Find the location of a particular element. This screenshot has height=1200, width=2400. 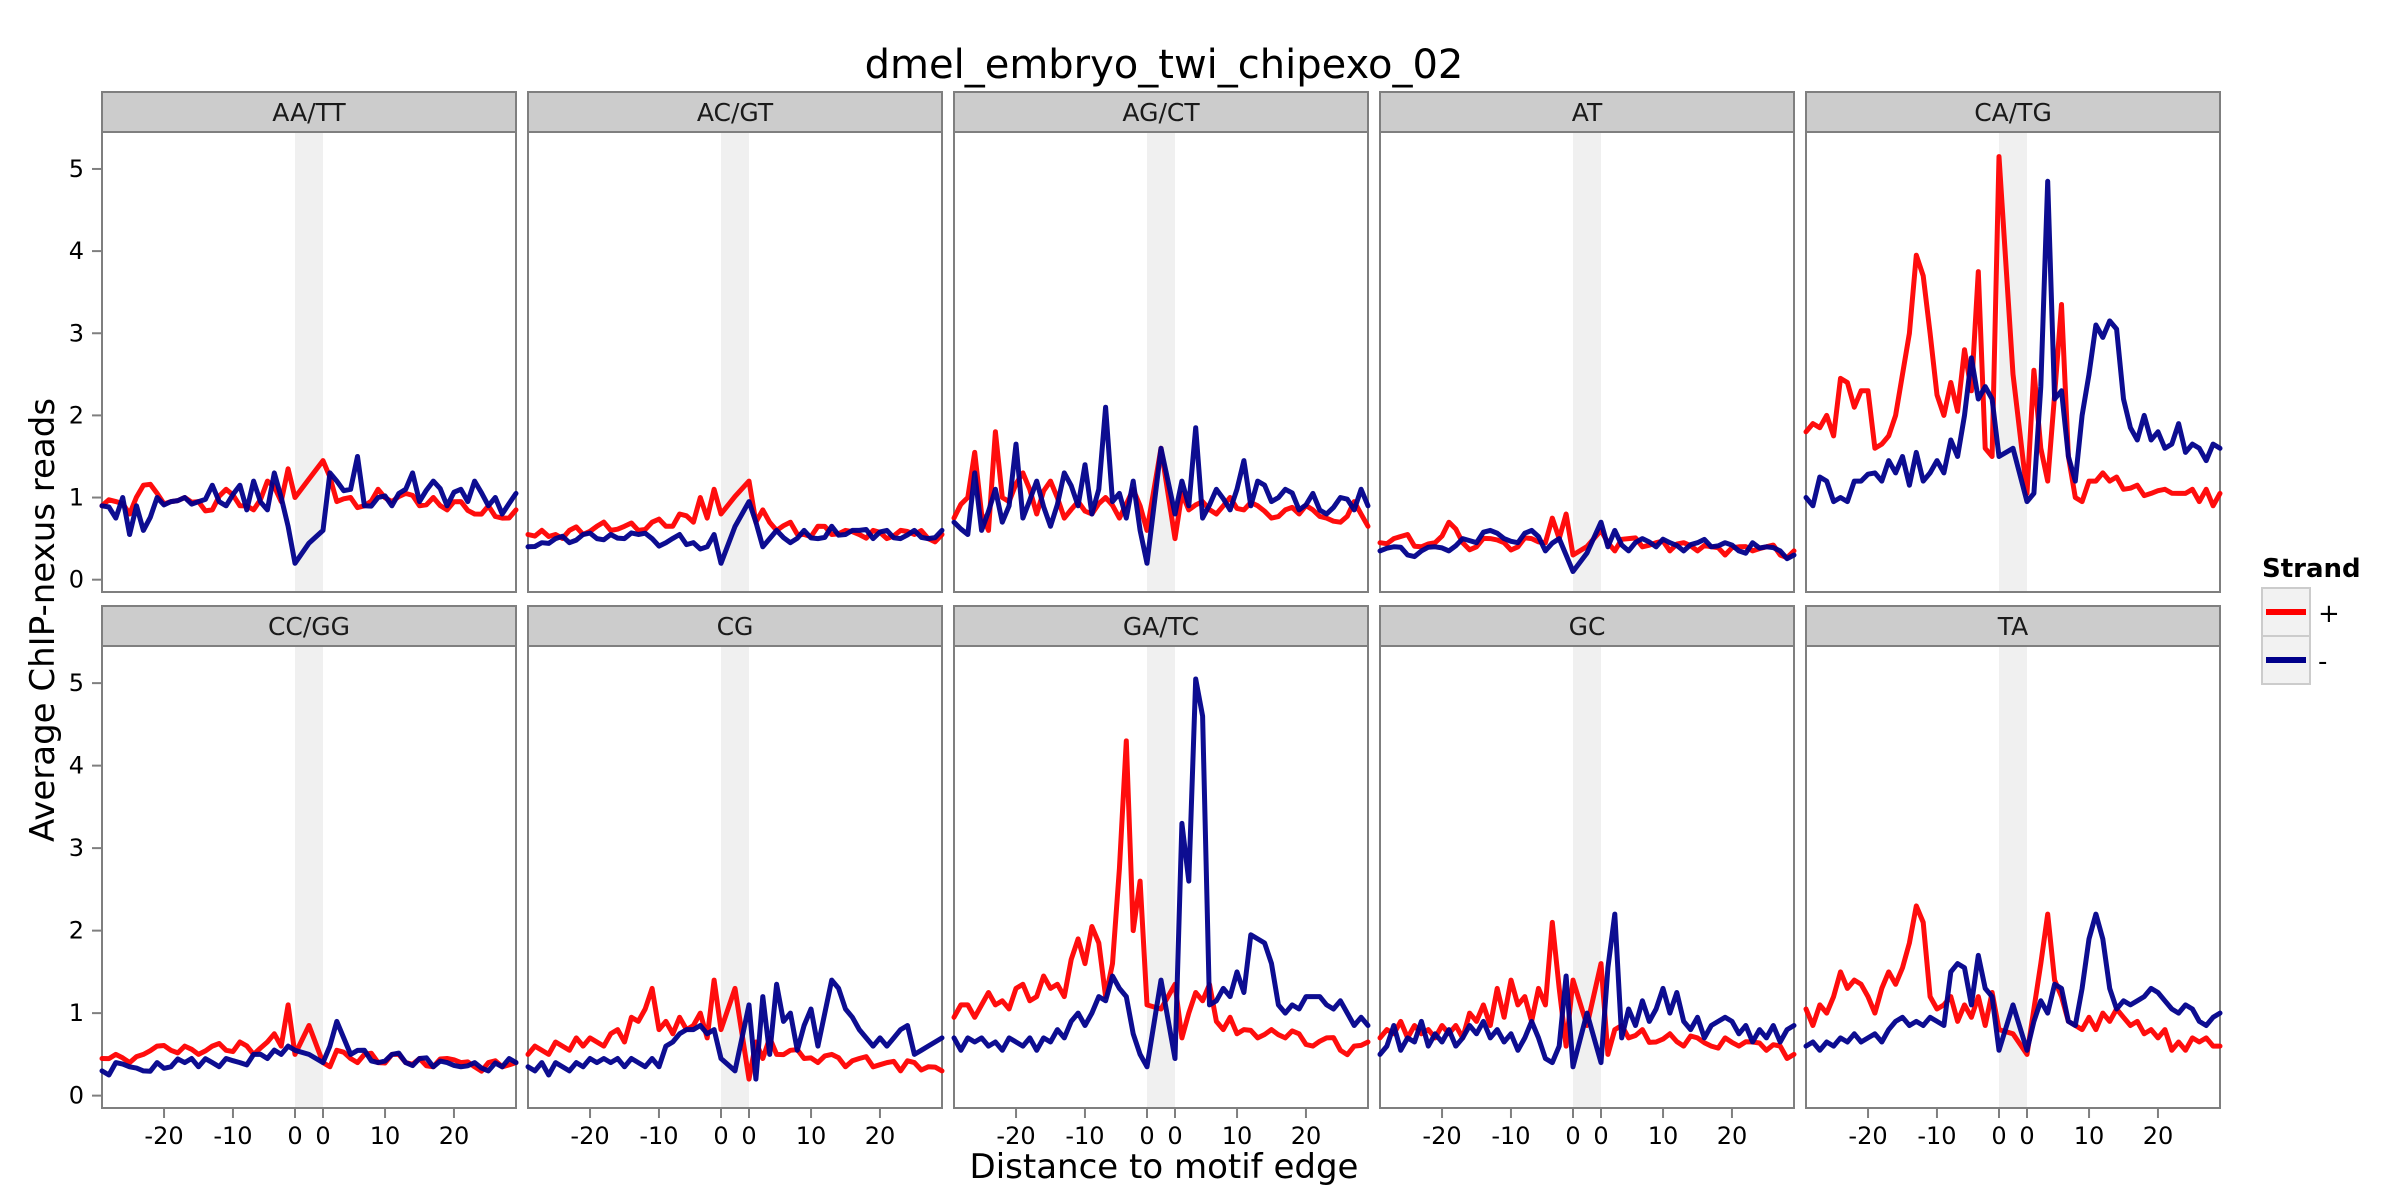

y-axis-title: Average ChIP-nexus reads is located at coordinates (43, 620).